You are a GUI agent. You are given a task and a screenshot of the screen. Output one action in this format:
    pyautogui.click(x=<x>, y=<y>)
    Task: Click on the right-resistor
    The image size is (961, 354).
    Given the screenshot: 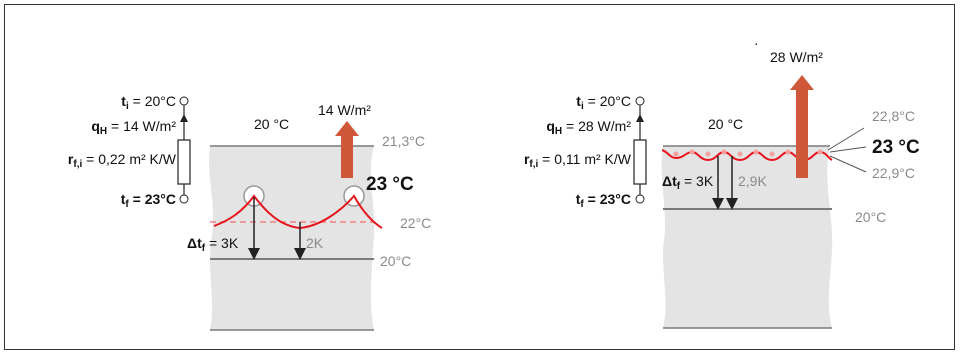 What is the action you would take?
    pyautogui.click(x=640, y=162)
    